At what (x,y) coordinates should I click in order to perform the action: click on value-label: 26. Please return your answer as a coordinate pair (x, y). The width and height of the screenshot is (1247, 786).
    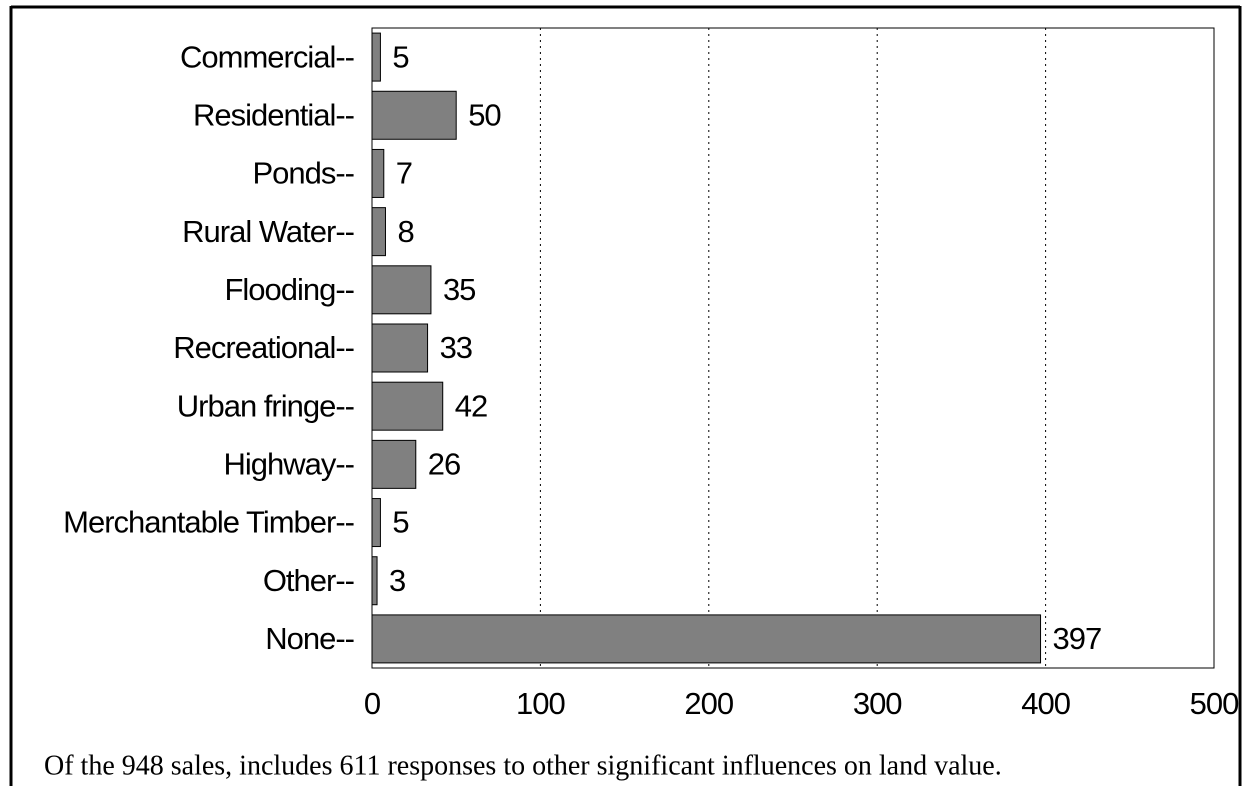
    Looking at the image, I should click on (444, 464).